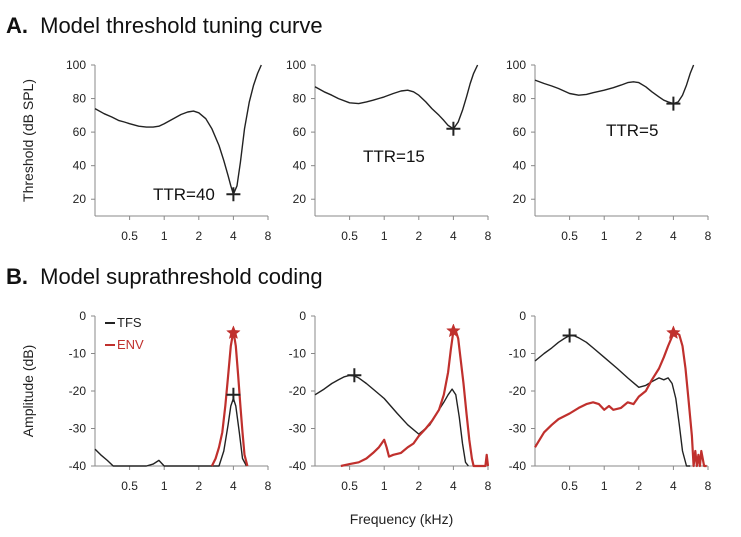 This screenshot has height=537, width=741. Describe the element at coordinates (181, 25) in the screenshot. I see `panel-a-title: Model threshold tuning curve` at that location.